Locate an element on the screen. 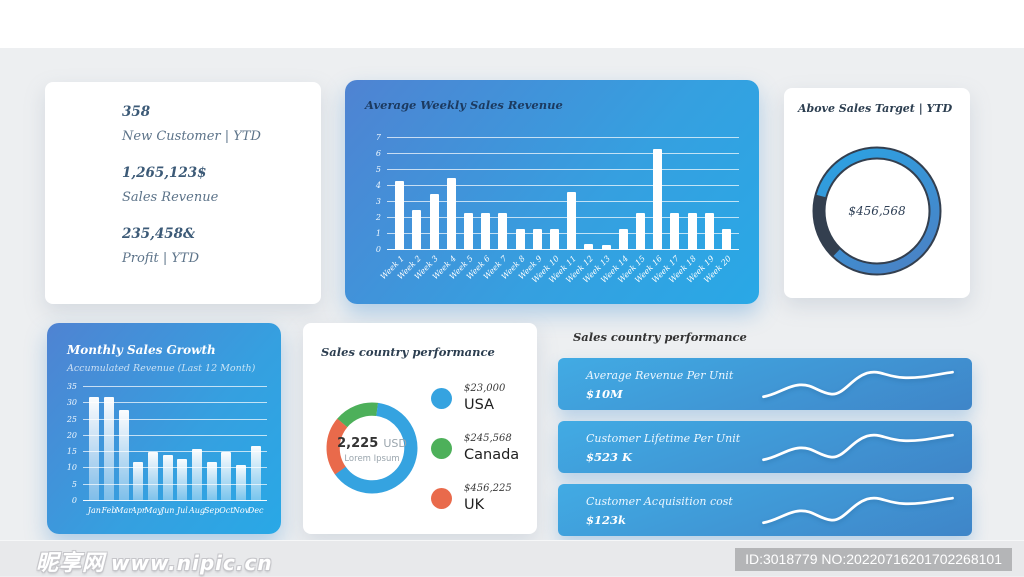  bar-column: May is located at coordinates (153, 451).